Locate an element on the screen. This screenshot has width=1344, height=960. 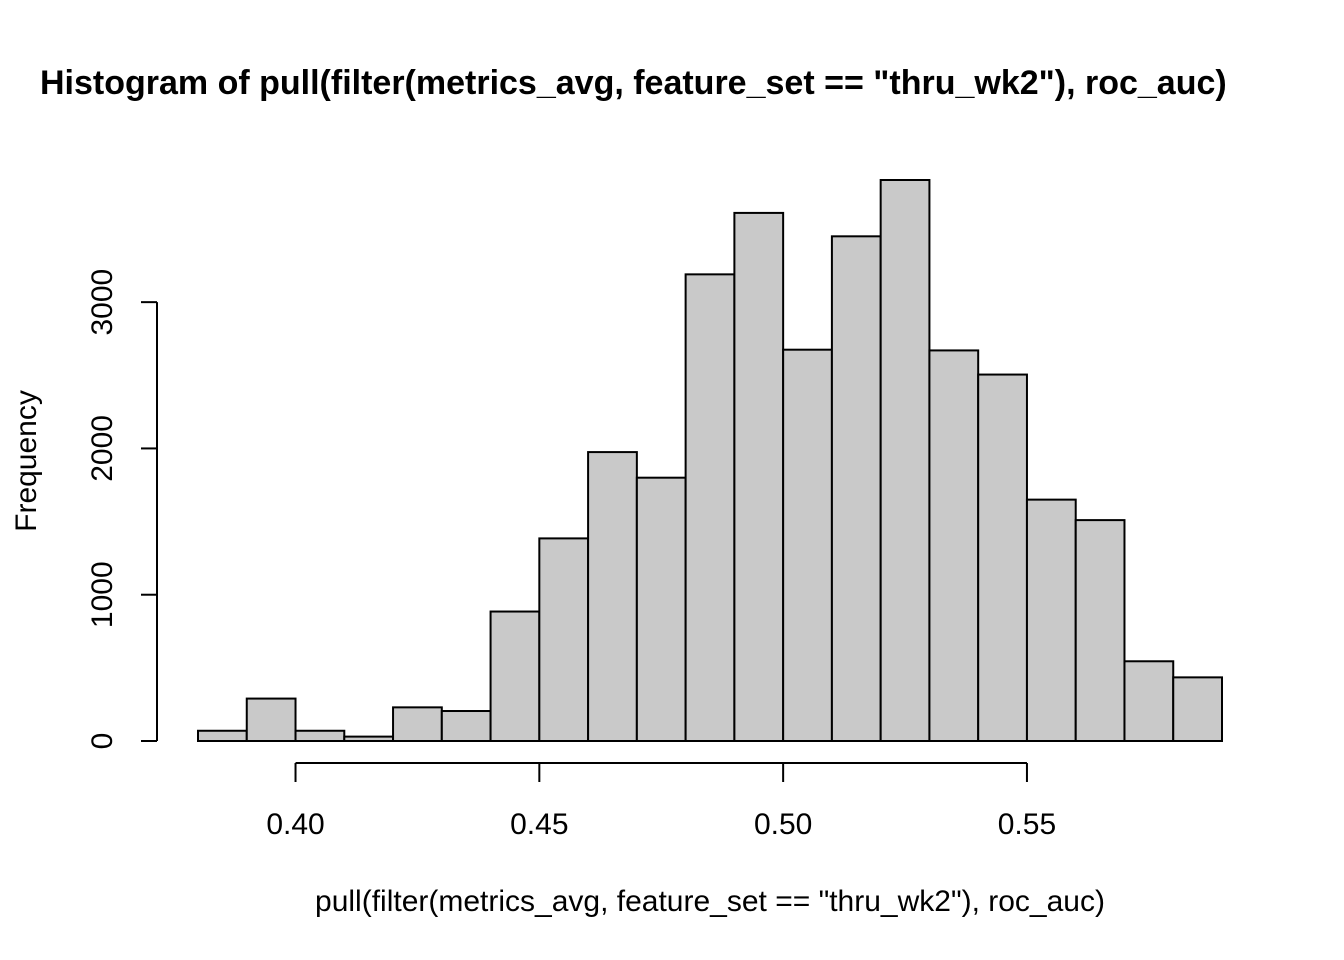
y-axis: 0 1000 2000 3000 is located at coordinates (122, 509).